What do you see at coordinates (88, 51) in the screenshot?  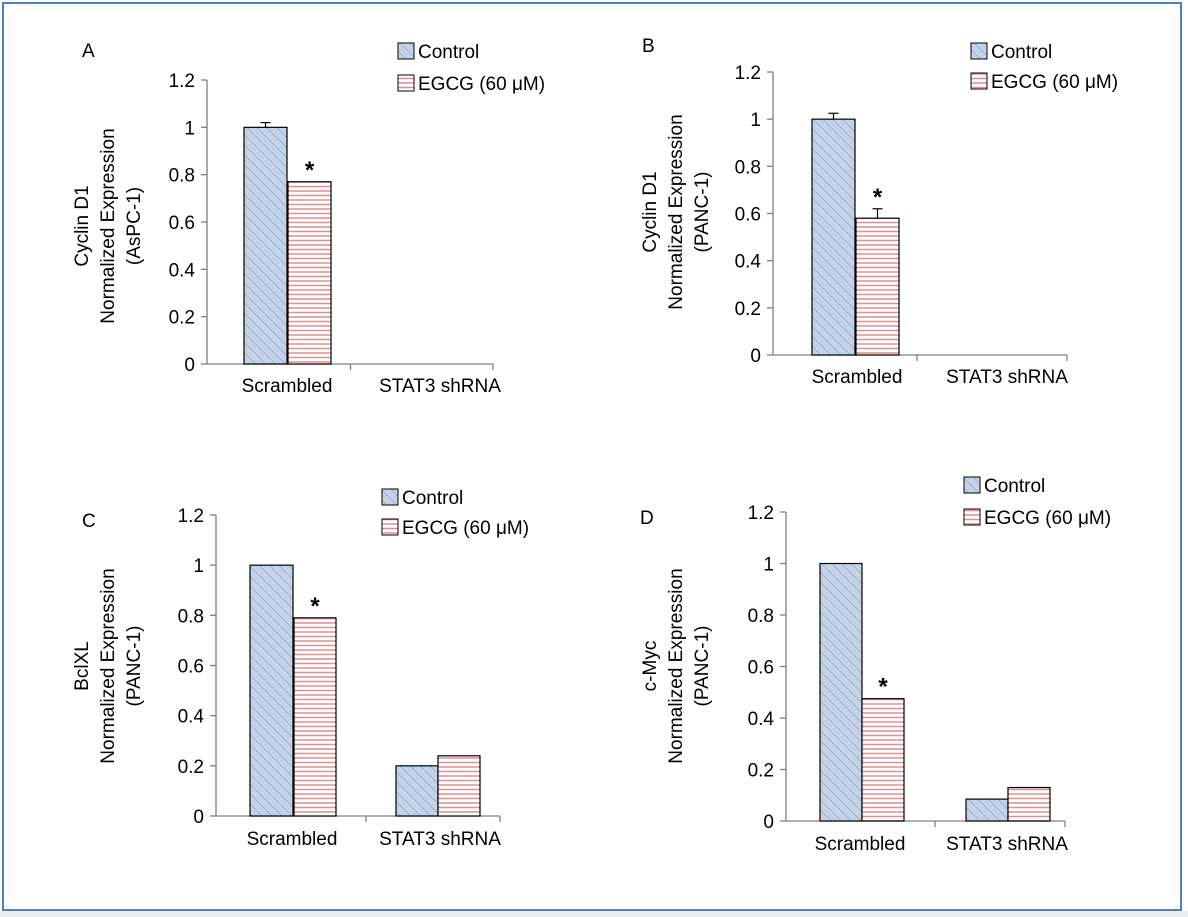 I see `panel-label: A` at bounding box center [88, 51].